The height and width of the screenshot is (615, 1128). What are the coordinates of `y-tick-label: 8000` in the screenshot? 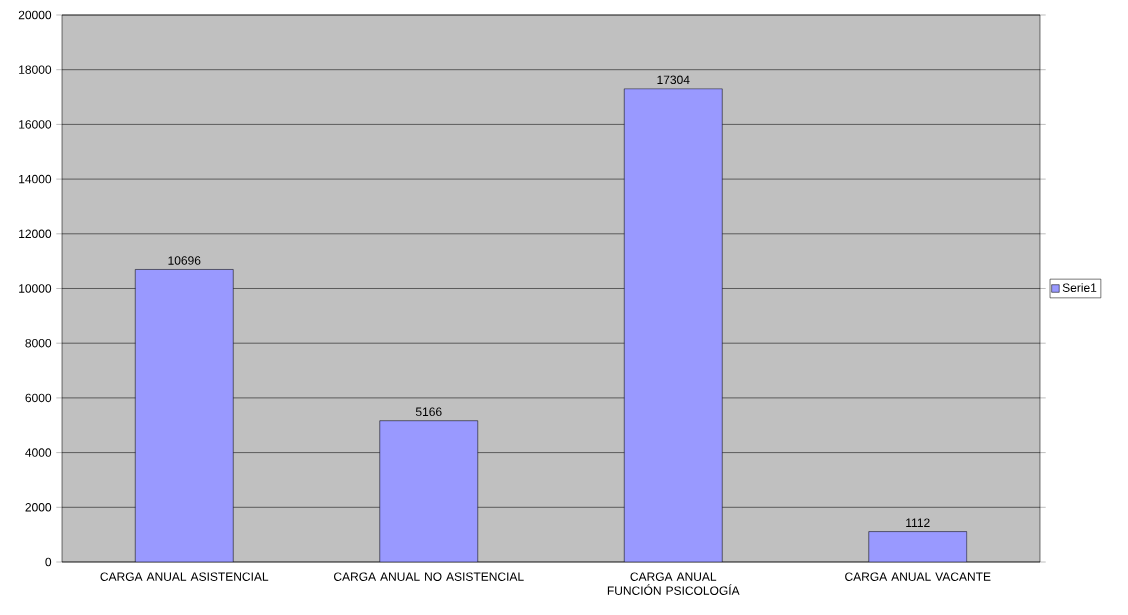 It's located at (38, 343).